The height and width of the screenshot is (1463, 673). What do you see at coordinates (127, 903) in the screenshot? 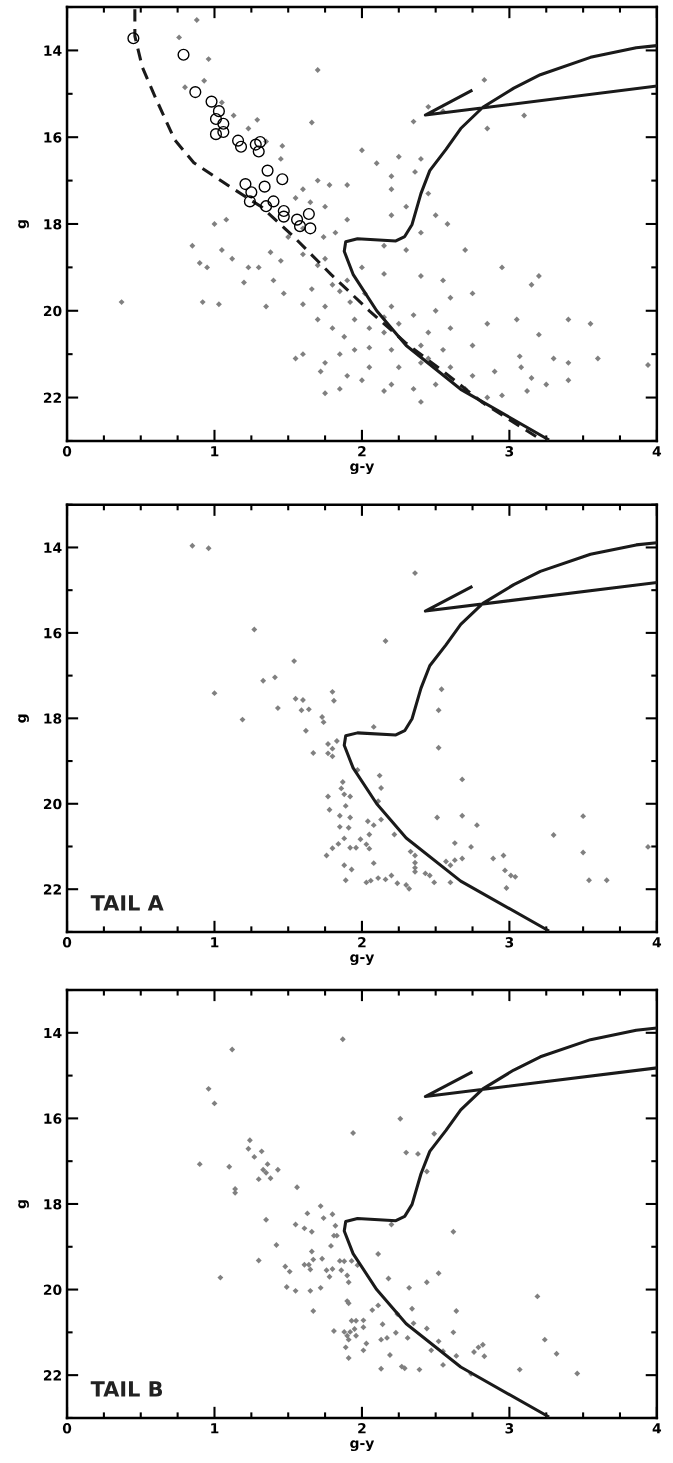
I see `annotation: TAIL A` at bounding box center [127, 903].